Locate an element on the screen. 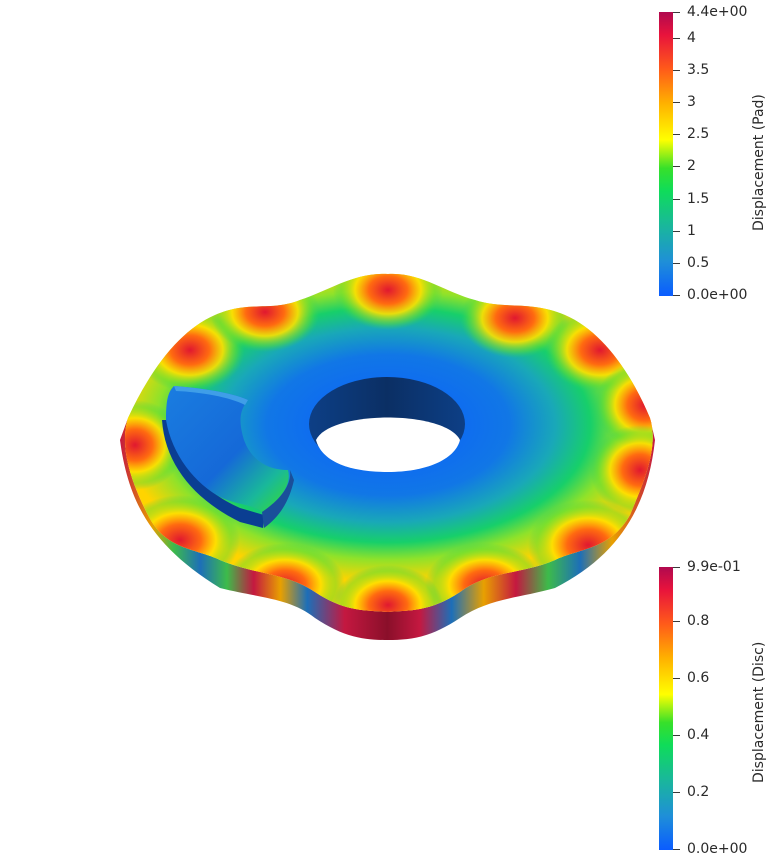 The image size is (774, 863). colorbar-pad-gradient is located at coordinates (666, 154).